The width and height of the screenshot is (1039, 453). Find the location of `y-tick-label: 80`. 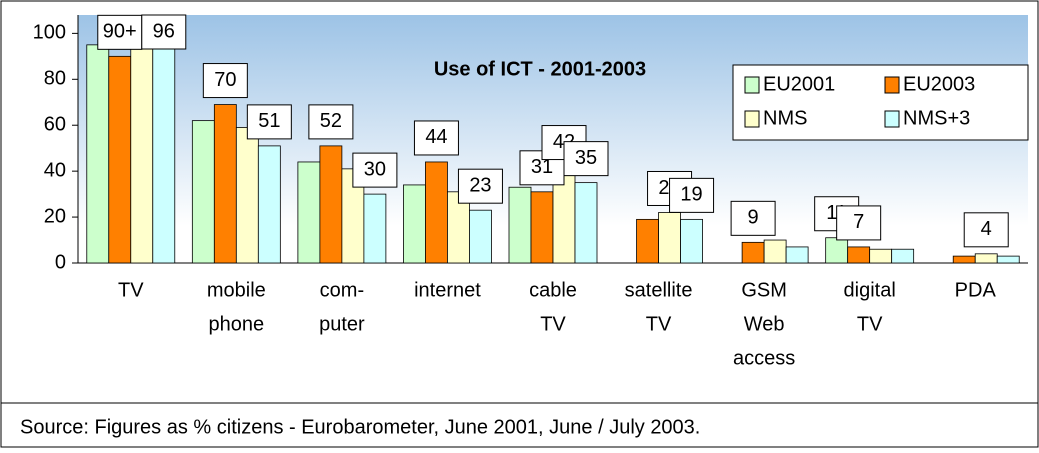

y-tick-label: 80 is located at coordinates (55, 79).